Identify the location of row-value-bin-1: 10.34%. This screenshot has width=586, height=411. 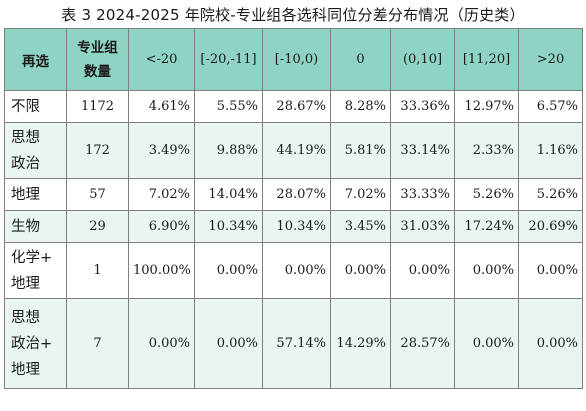
(228, 226).